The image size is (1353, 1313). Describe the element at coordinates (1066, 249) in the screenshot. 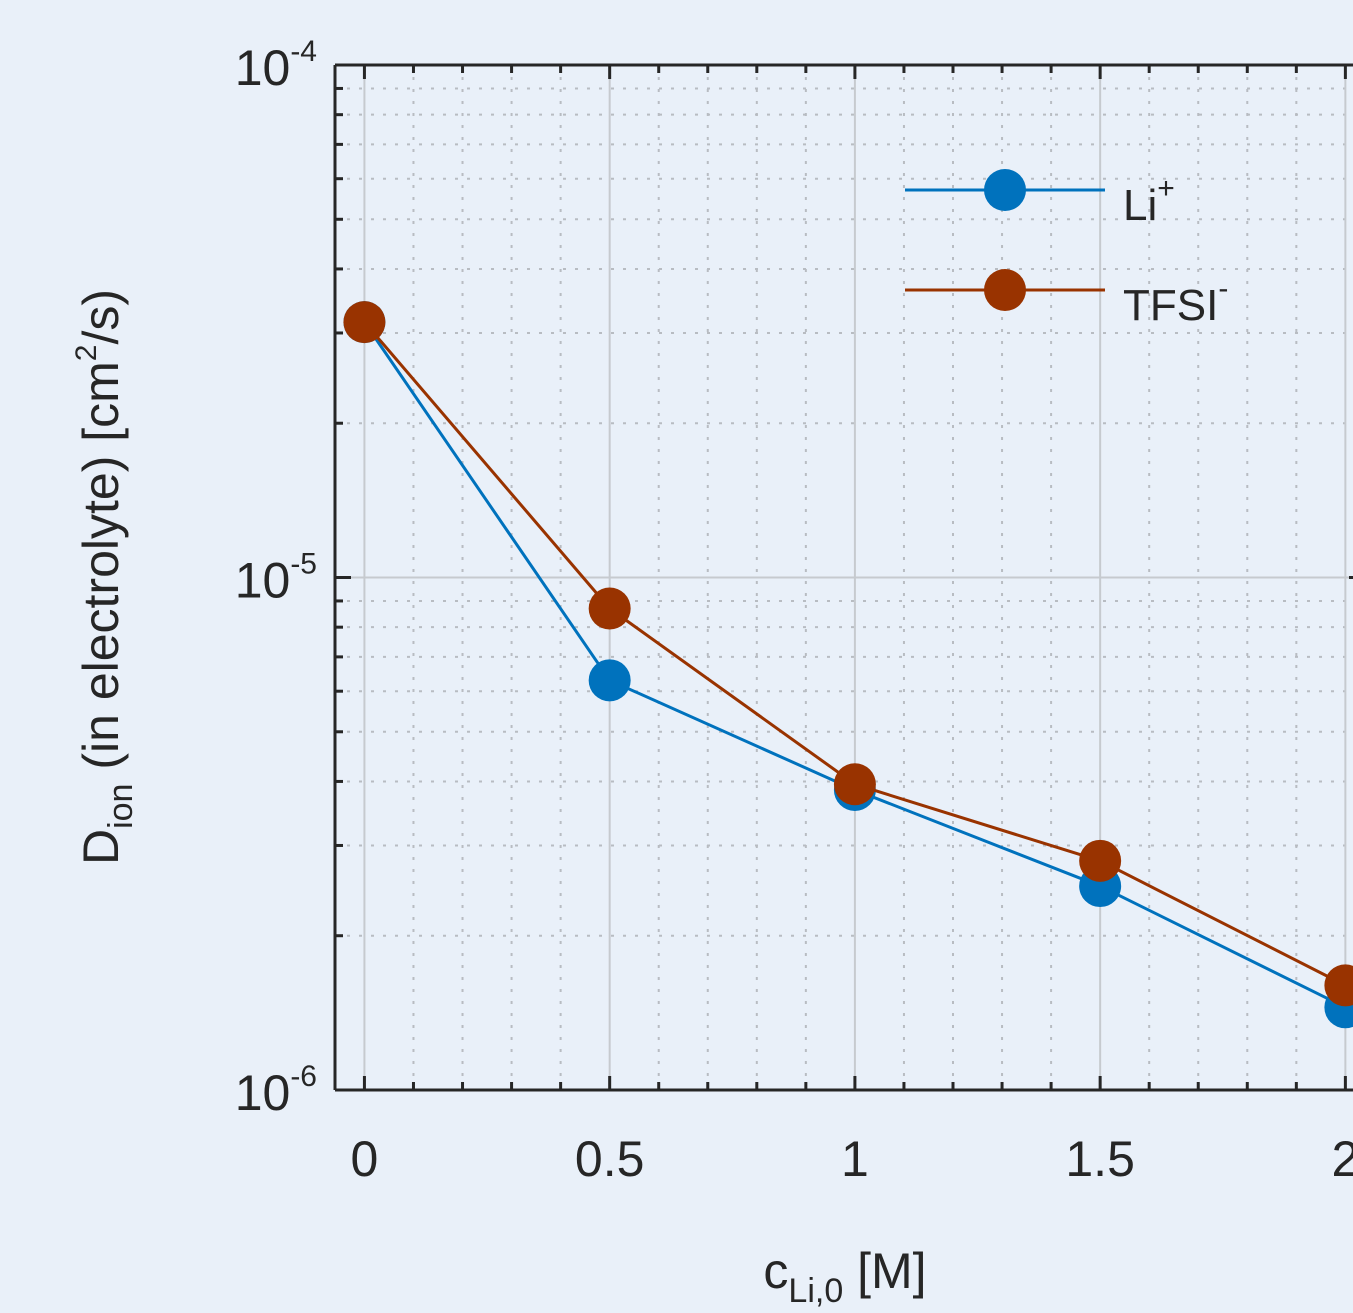

I see `legend: Li+ TFSI-` at that location.